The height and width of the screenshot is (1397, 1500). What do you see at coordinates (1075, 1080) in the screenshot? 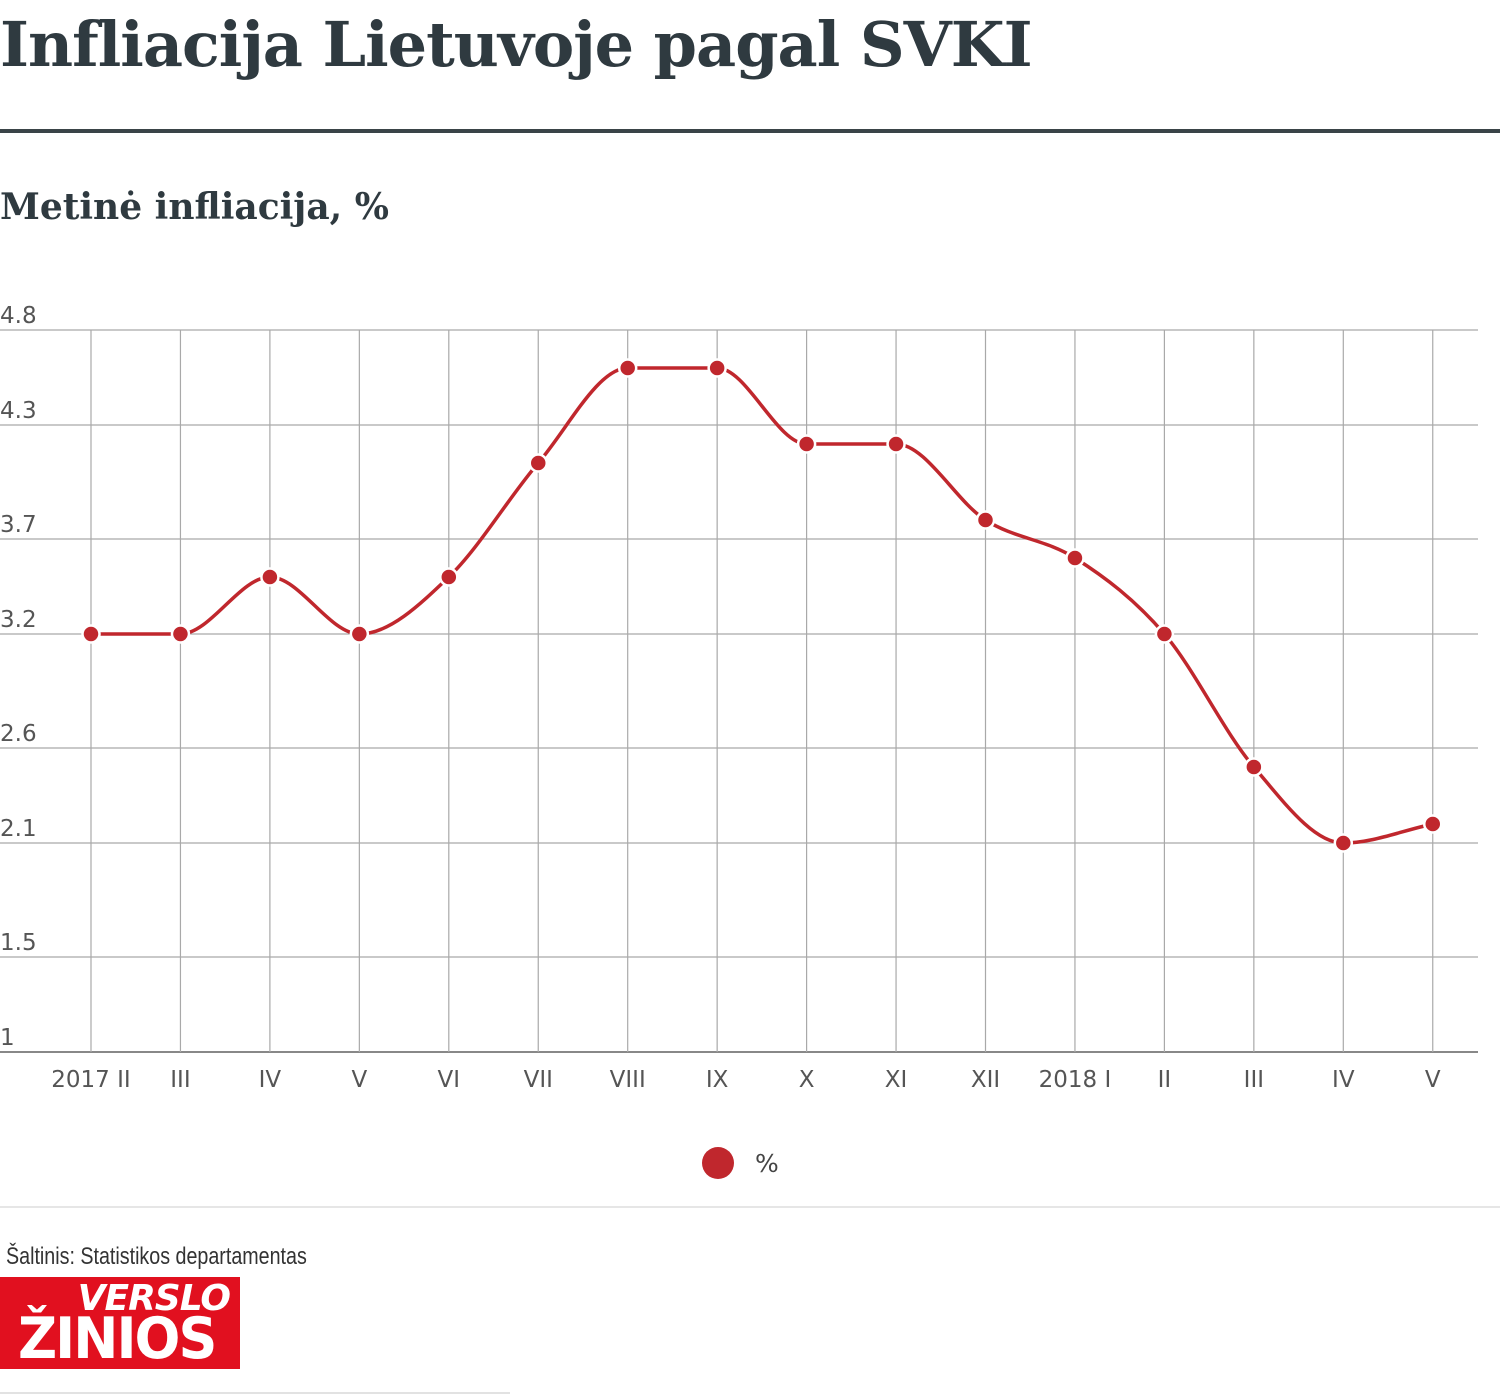
I see `x-tick-label: 2018 I` at bounding box center [1075, 1080].